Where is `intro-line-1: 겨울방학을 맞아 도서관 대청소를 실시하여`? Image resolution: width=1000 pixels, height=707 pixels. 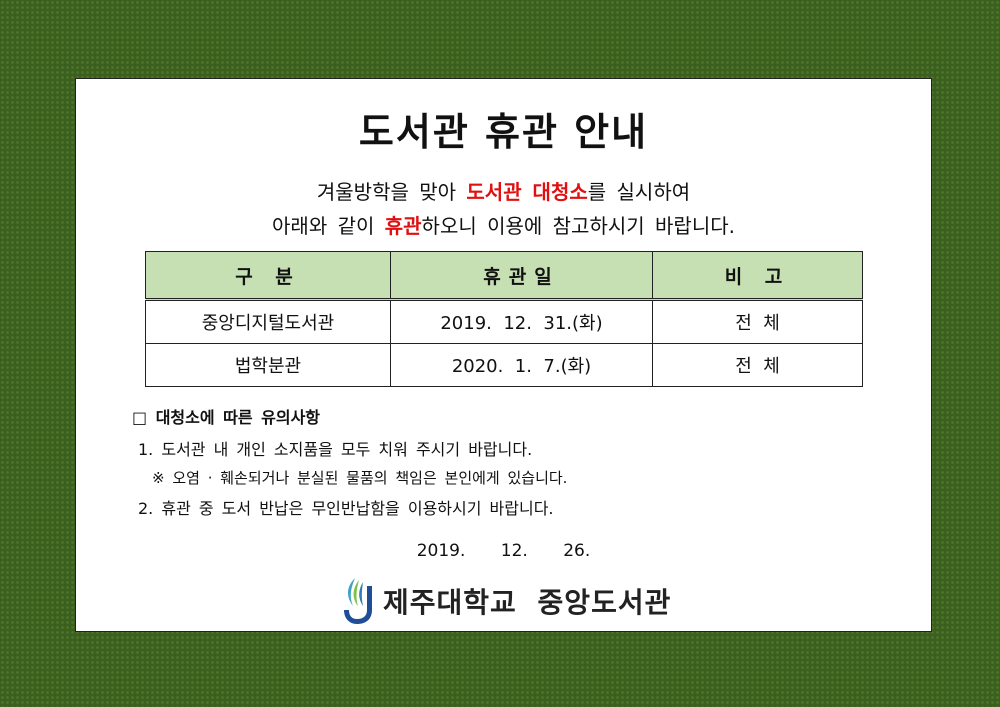
intro-line-1: 겨울방학을 맞아 도서관 대청소를 실시하여 is located at coordinates (503, 190).